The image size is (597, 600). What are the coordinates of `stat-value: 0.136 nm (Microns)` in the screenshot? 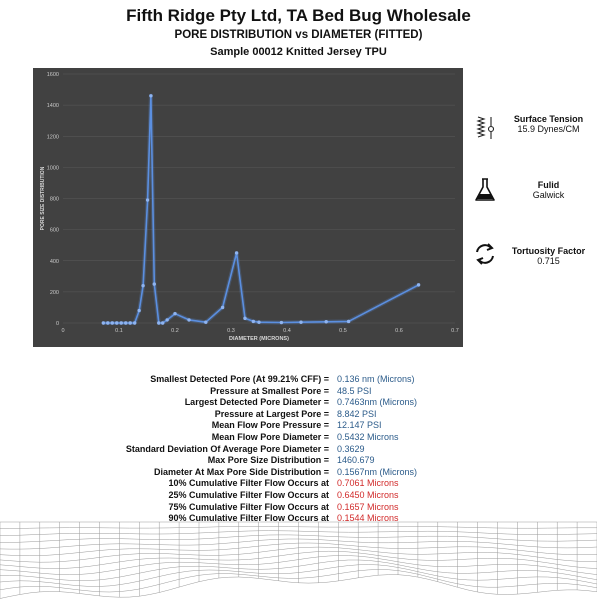 It's located at (376, 379).